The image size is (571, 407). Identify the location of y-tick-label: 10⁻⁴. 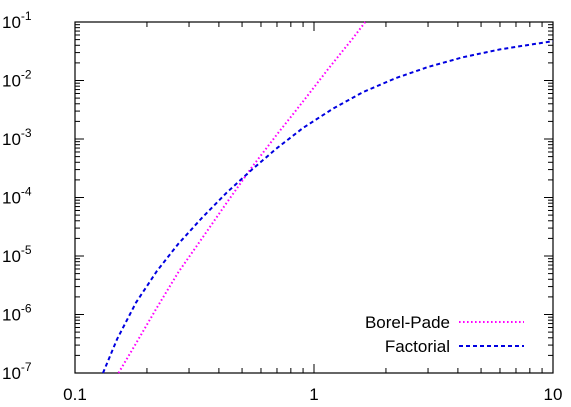
(17, 196).